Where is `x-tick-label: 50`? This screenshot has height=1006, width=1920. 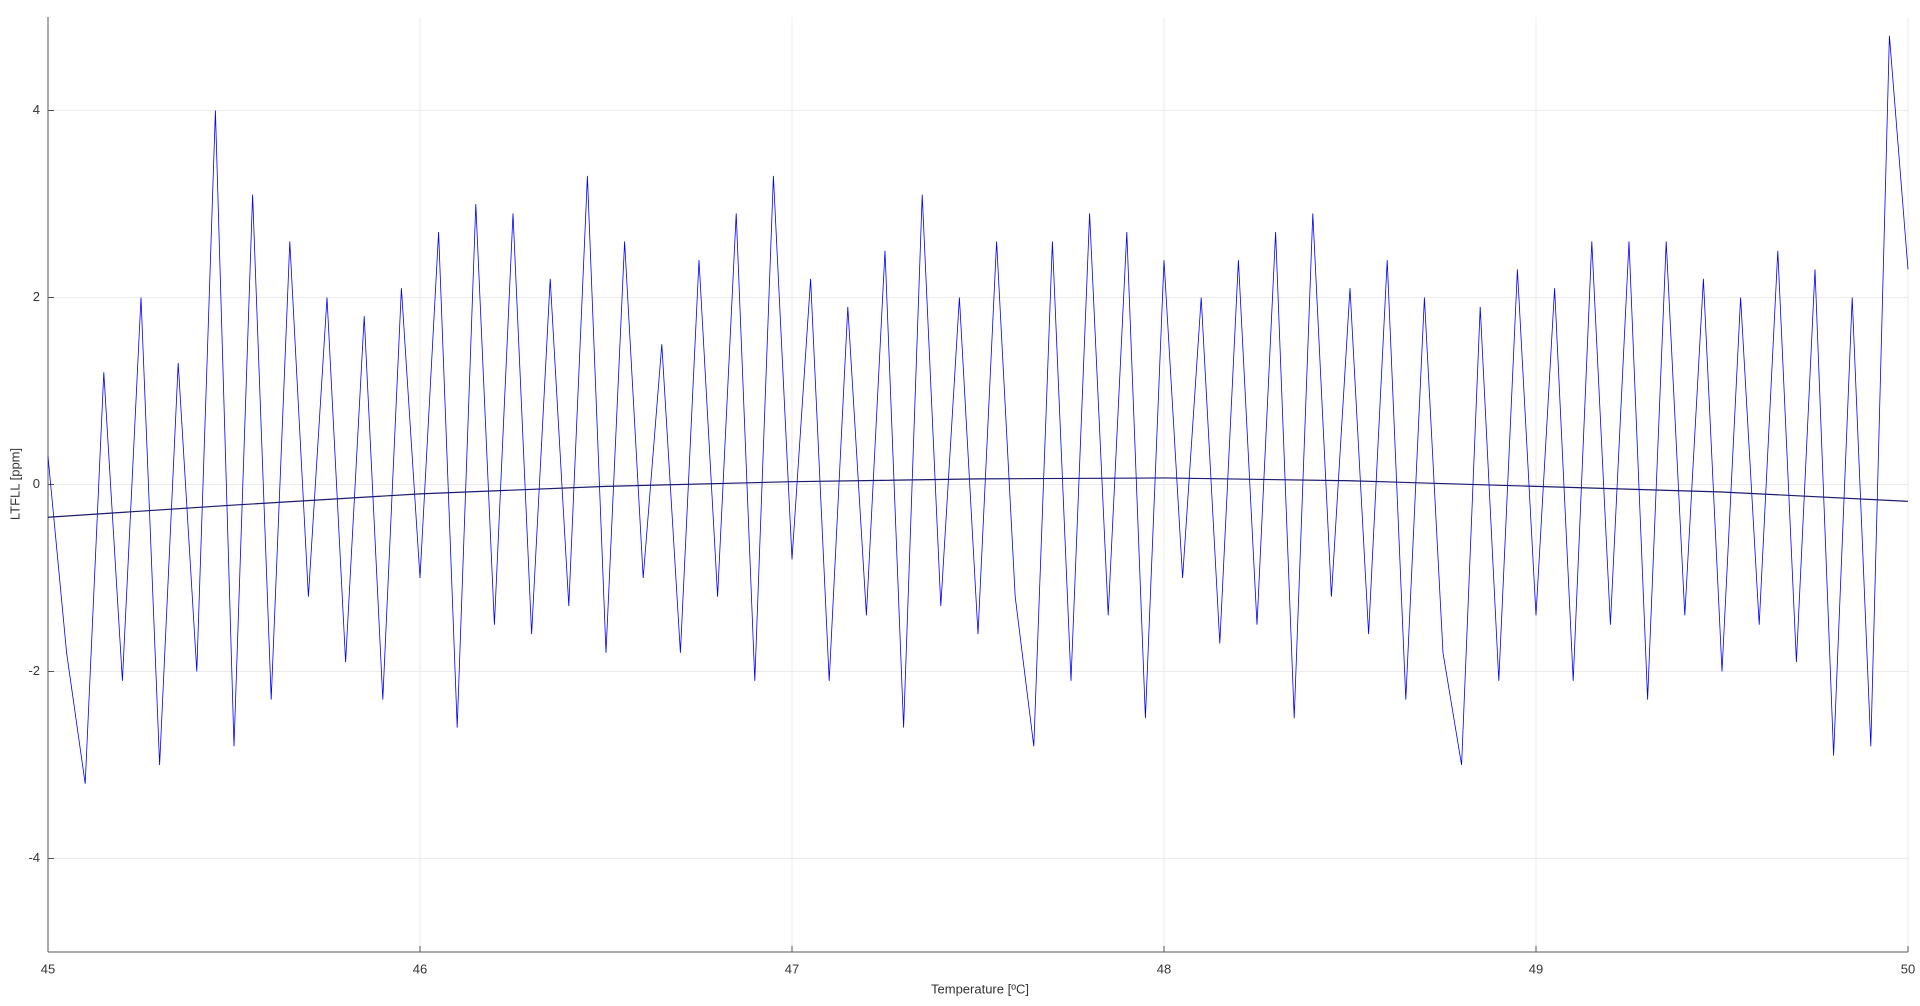
x-tick-label: 50 is located at coordinates (1908, 968).